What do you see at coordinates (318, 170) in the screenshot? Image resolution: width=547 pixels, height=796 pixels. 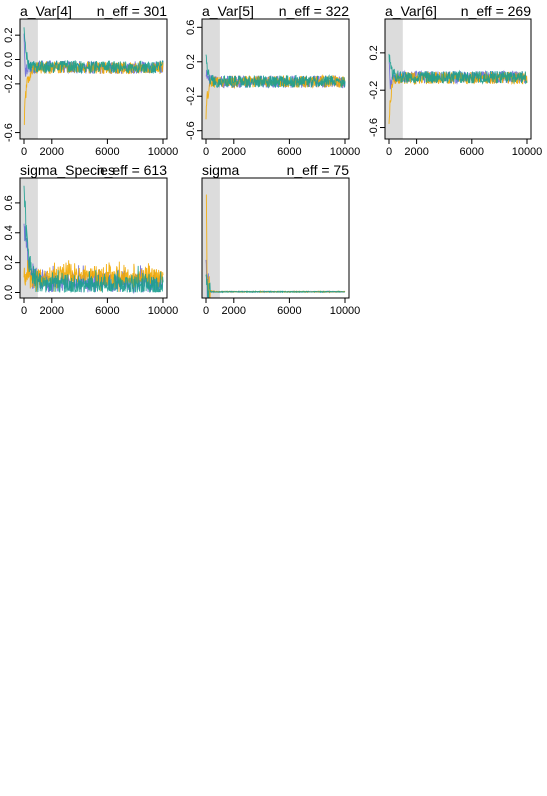 I see `panel-neff: n_eff = 75` at bounding box center [318, 170].